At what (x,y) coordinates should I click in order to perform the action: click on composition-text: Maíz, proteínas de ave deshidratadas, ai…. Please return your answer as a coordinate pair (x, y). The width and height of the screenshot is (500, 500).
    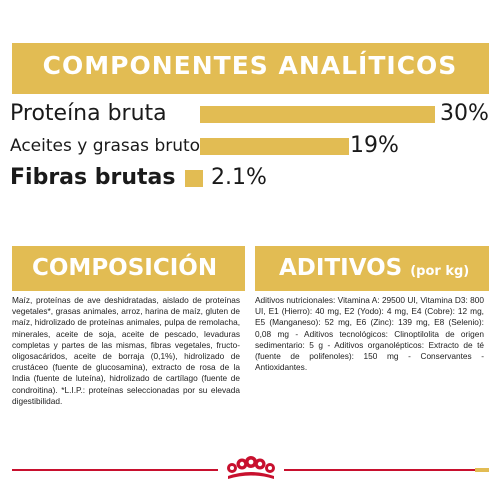
    Looking at the image, I should click on (126, 350).